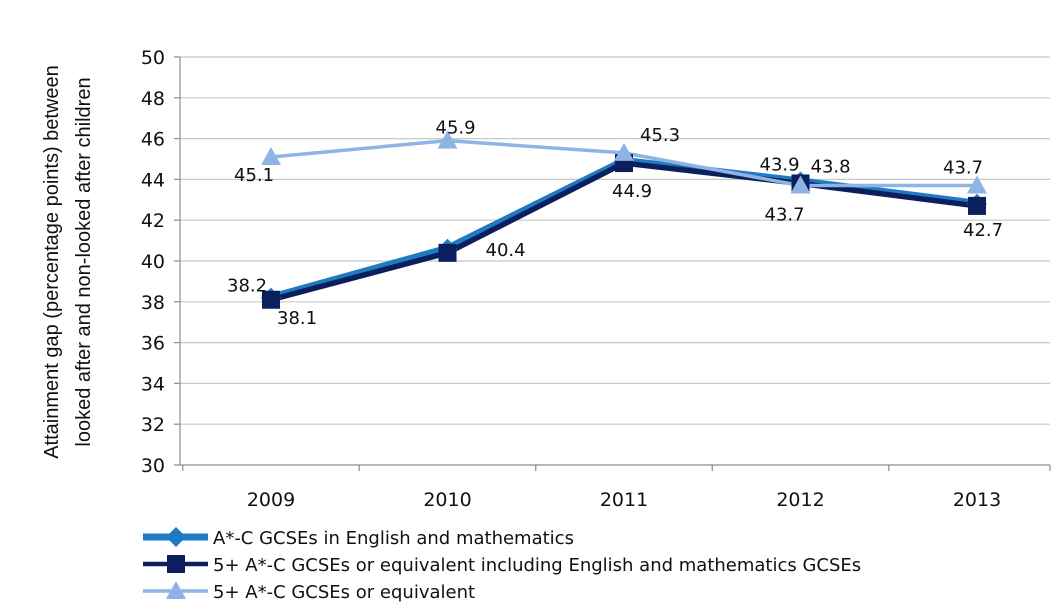 Image resolution: width=1059 pixels, height=610 pixels. Describe the element at coordinates (624, 151) in the screenshot. I see `series-3-point-2011` at that location.